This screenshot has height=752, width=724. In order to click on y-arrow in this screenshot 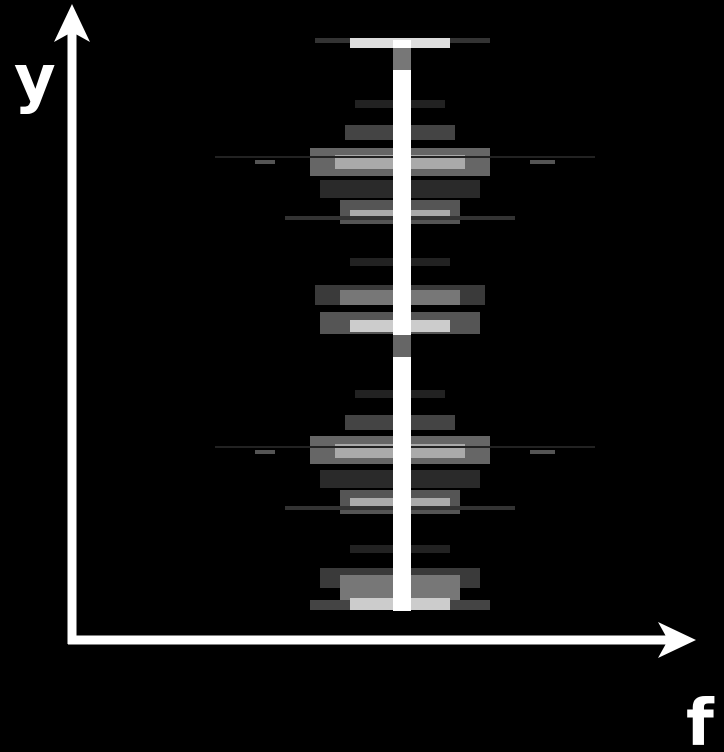, I will do `click(72, 23)`.